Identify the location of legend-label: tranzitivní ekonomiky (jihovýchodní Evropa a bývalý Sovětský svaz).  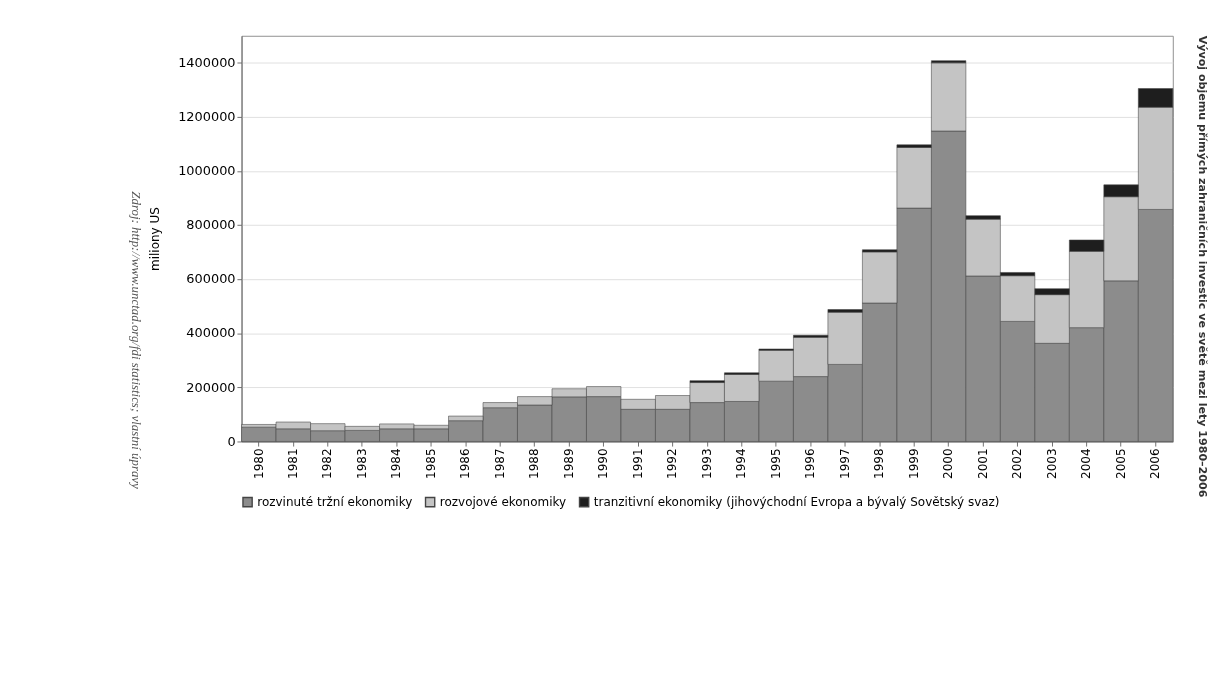
(796, 501).